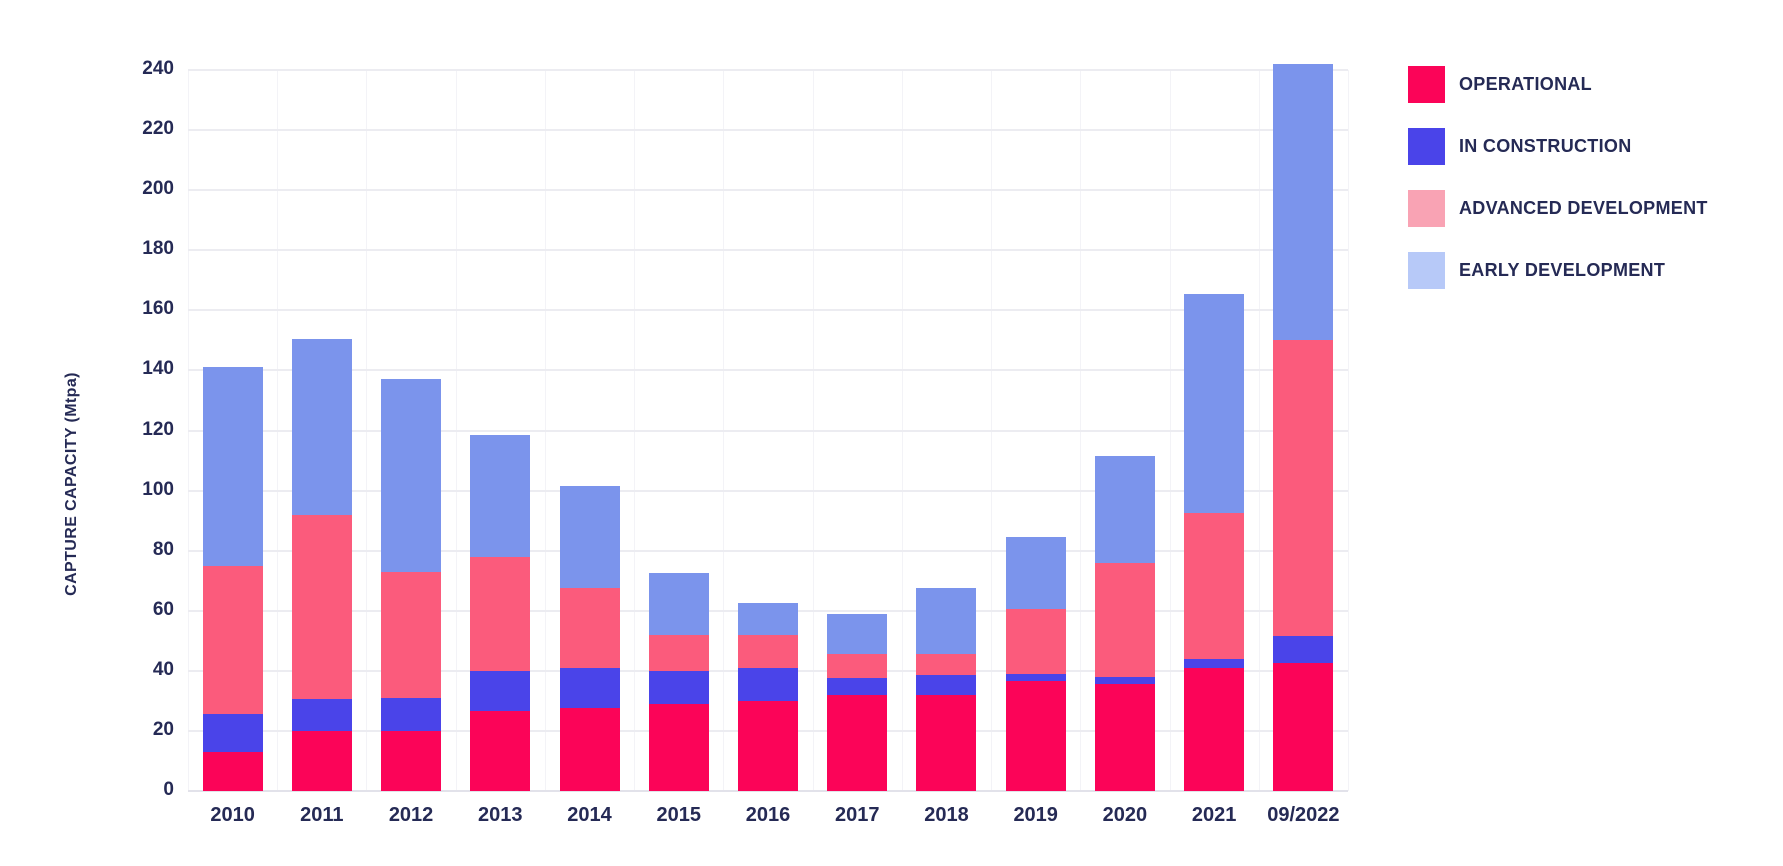 This screenshot has width=1783, height=866. What do you see at coordinates (500, 751) in the screenshot?
I see `bar-segment-operational-2013` at bounding box center [500, 751].